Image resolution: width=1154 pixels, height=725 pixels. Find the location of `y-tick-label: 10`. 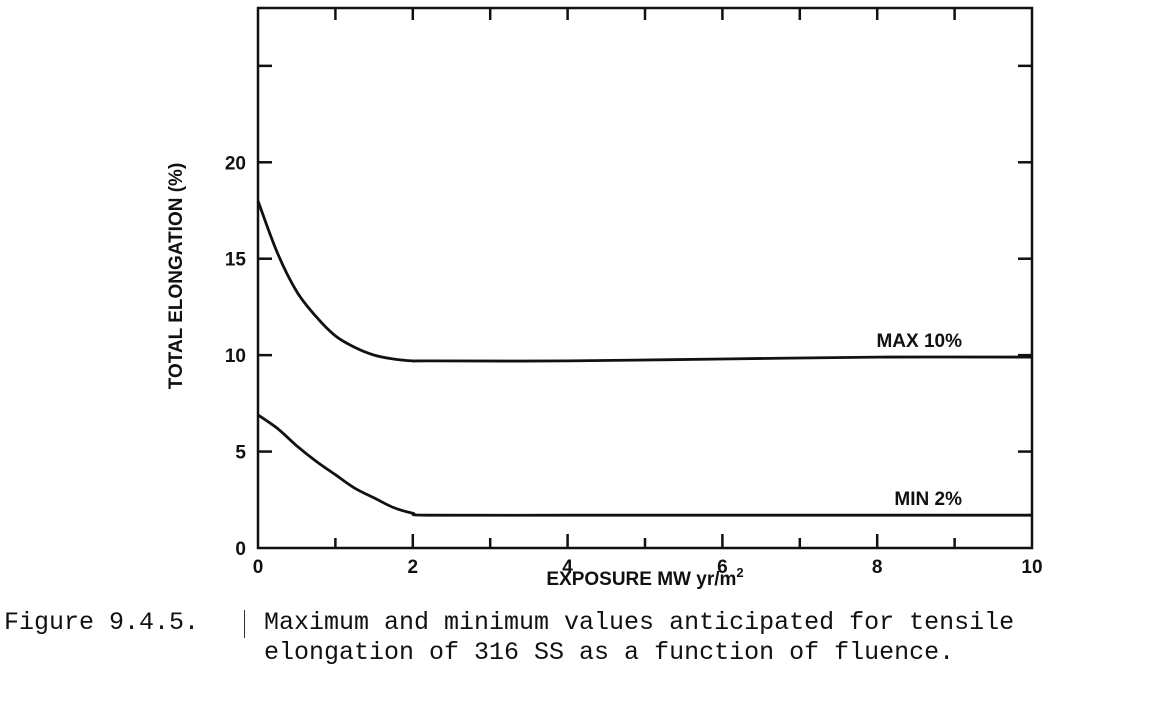

y-tick-label: 10 is located at coordinates (235, 356).